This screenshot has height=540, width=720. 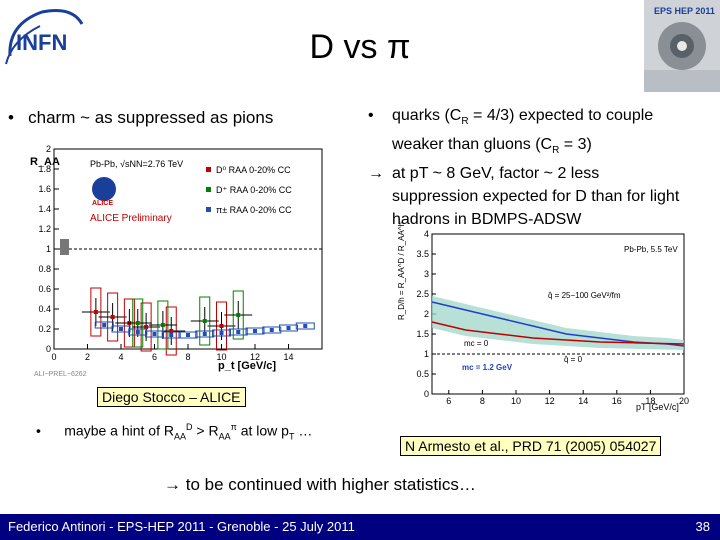 I want to click on arrow-icon: →, so click(x=376, y=174).